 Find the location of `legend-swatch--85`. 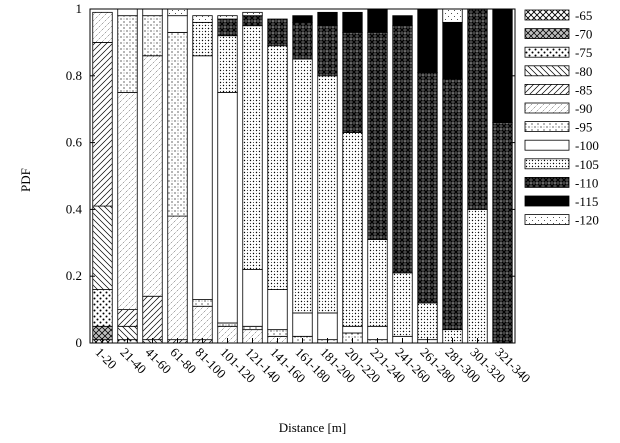

legend-swatch--85 is located at coordinates (547, 89).